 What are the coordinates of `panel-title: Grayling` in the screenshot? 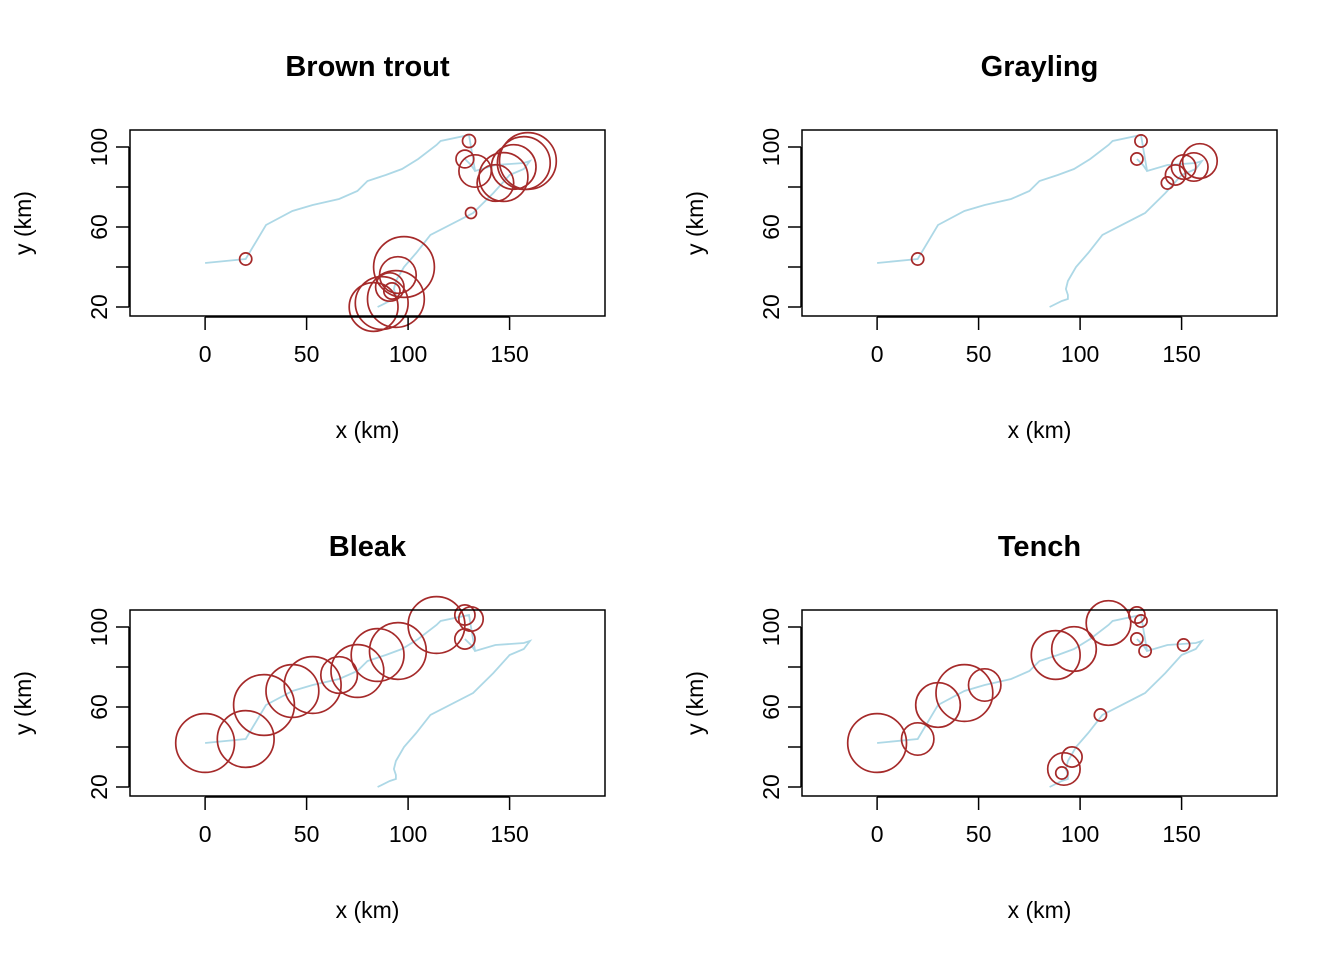 It's located at (1040, 67).